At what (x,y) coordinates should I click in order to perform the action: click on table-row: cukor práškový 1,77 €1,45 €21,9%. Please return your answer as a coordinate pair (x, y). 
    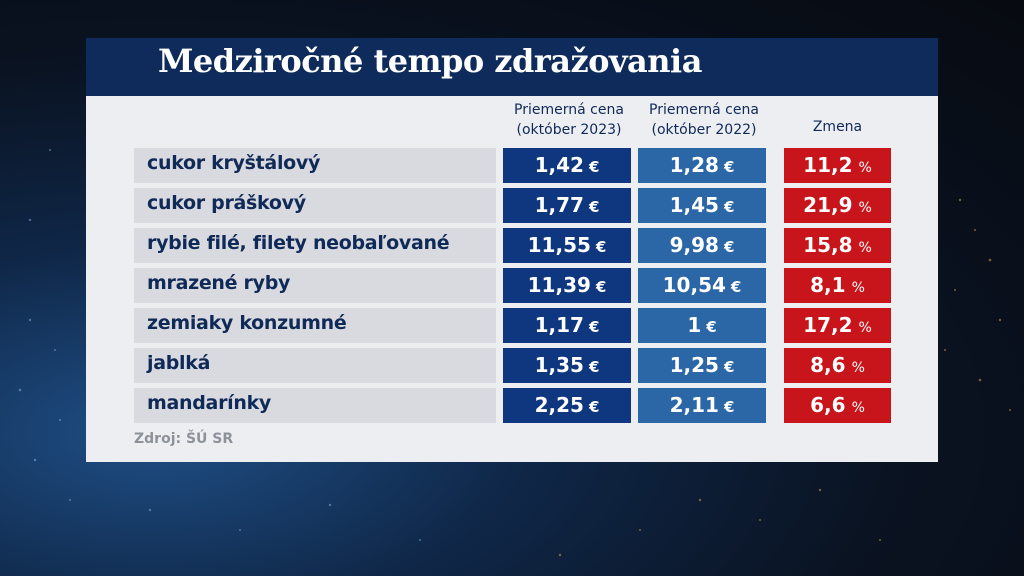
    Looking at the image, I should click on (512, 205).